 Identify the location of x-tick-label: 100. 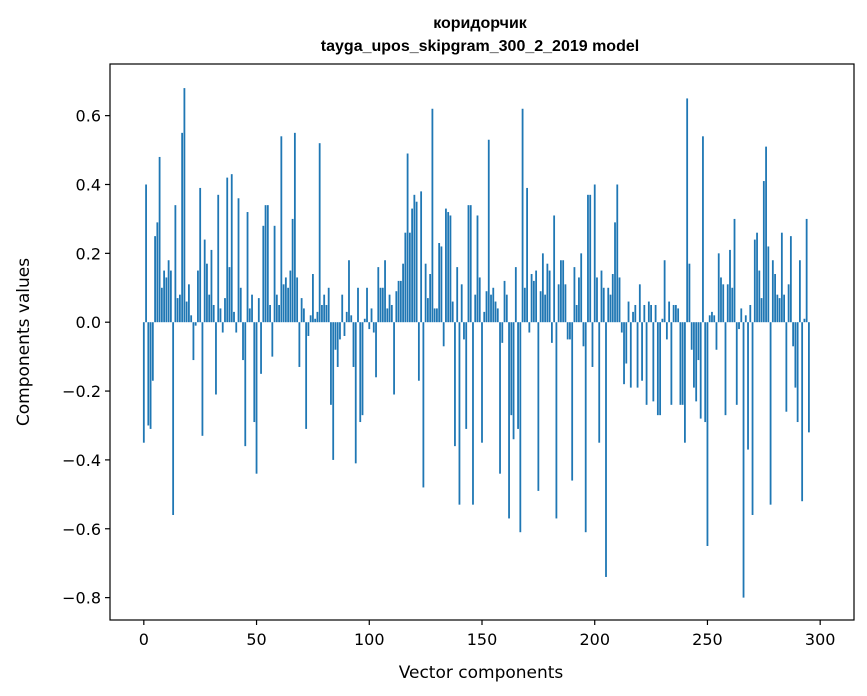
(369, 639).